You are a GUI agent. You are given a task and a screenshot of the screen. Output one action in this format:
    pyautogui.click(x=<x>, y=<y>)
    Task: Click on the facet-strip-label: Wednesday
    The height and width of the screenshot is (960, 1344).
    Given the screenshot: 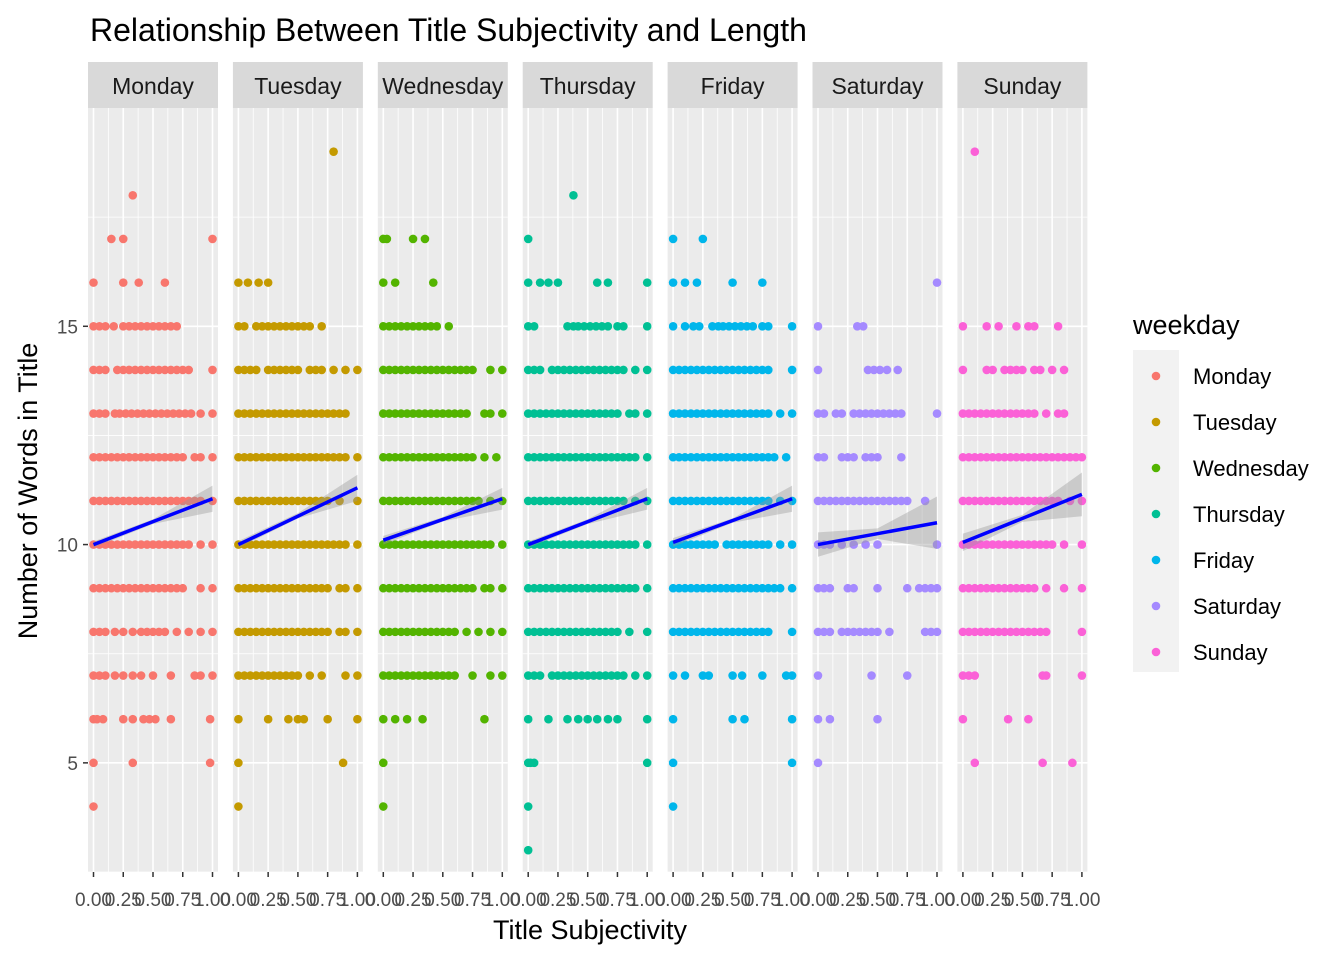 What is the action you would take?
    pyautogui.click(x=443, y=86)
    